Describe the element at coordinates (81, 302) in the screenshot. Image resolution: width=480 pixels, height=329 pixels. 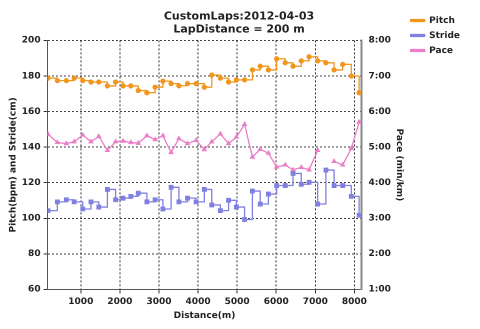
I see `x-tick-label: 1000` at that location.